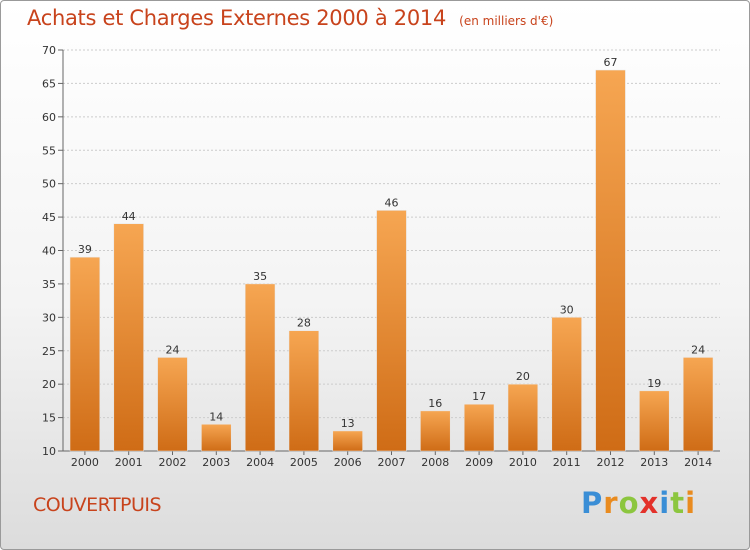 The image size is (750, 550). I want to click on y-tick-label: 55, so click(49, 150).